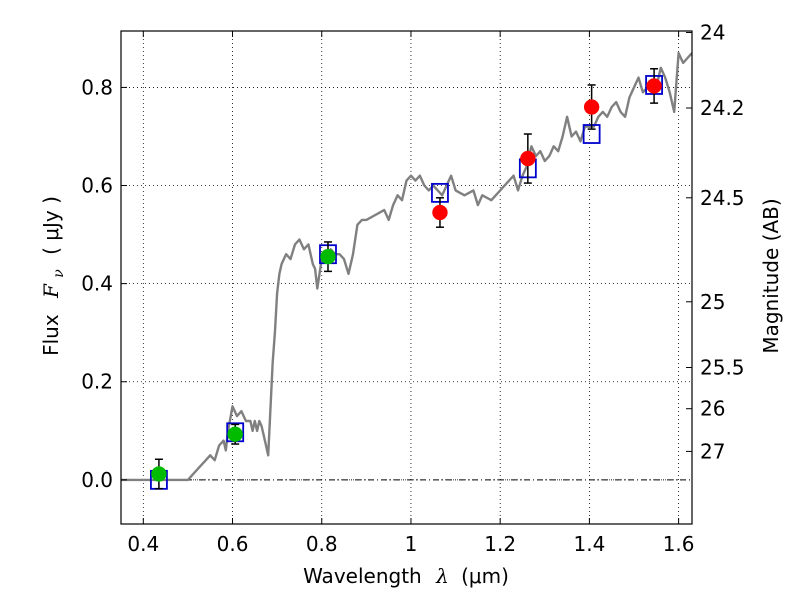 The height and width of the screenshot is (600, 800). What do you see at coordinates (97, 480) in the screenshot?
I see `y-tick-label: 0.0` at bounding box center [97, 480].